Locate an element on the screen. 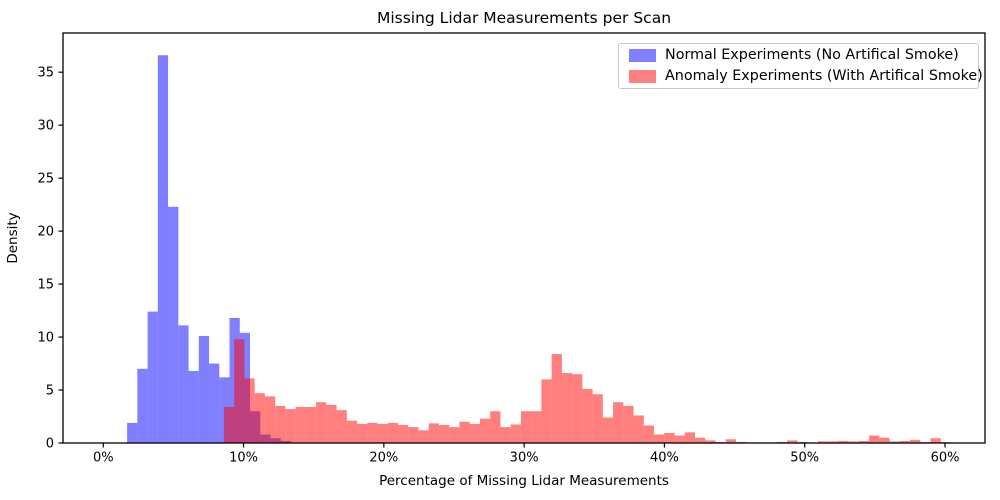 The width and height of the screenshot is (1000, 500). y-axis-label: Density is located at coordinates (13, 237).